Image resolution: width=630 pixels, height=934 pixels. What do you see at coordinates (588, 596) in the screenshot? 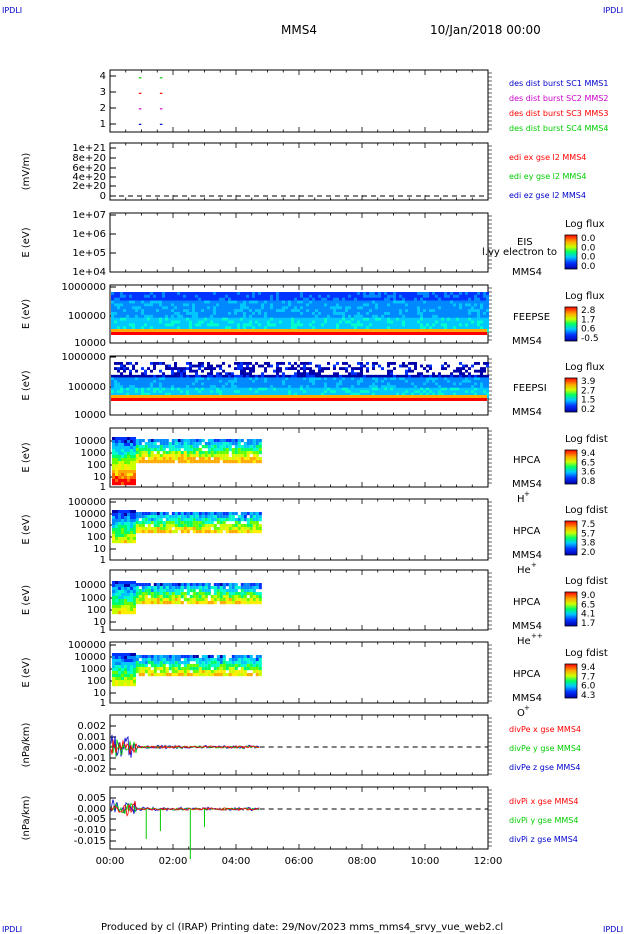
I see `colorbar-tick-label: 9.0` at bounding box center [588, 596].